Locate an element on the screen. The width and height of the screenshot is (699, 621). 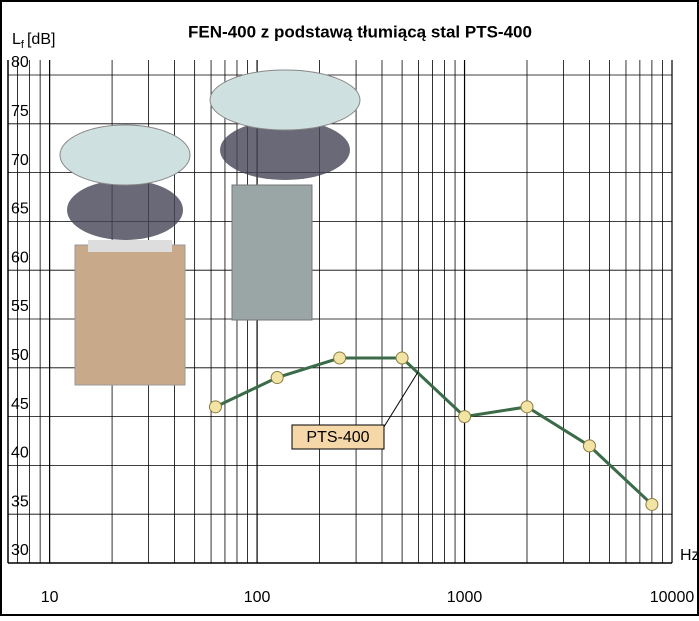
y-label-main: L is located at coordinates (16, 39).